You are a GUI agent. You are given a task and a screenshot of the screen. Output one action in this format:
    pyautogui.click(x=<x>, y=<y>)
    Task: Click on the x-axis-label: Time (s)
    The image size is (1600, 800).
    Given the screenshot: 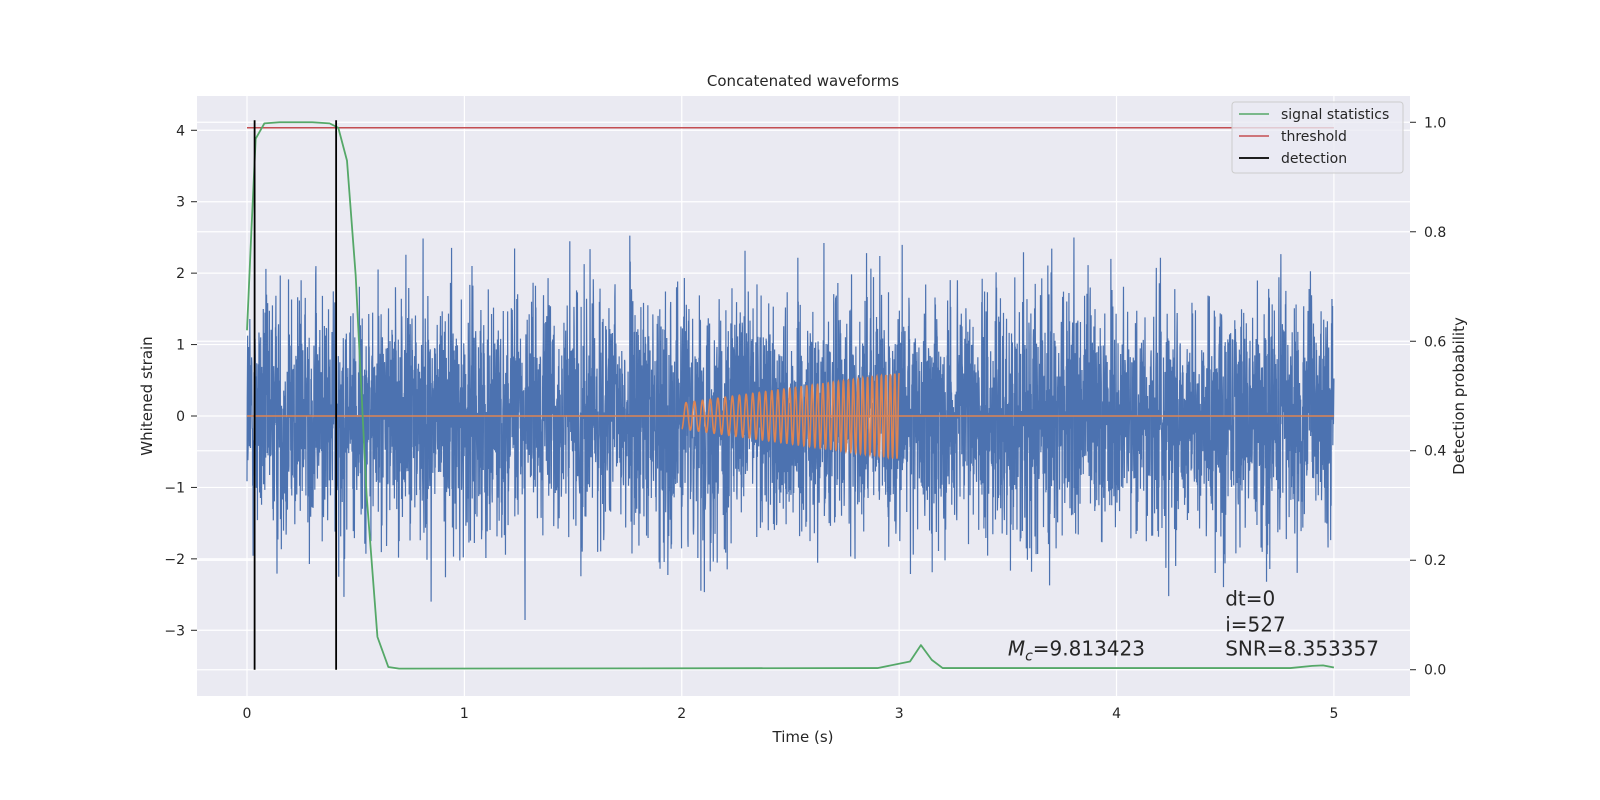 What is the action you would take?
    pyautogui.click(x=803, y=737)
    